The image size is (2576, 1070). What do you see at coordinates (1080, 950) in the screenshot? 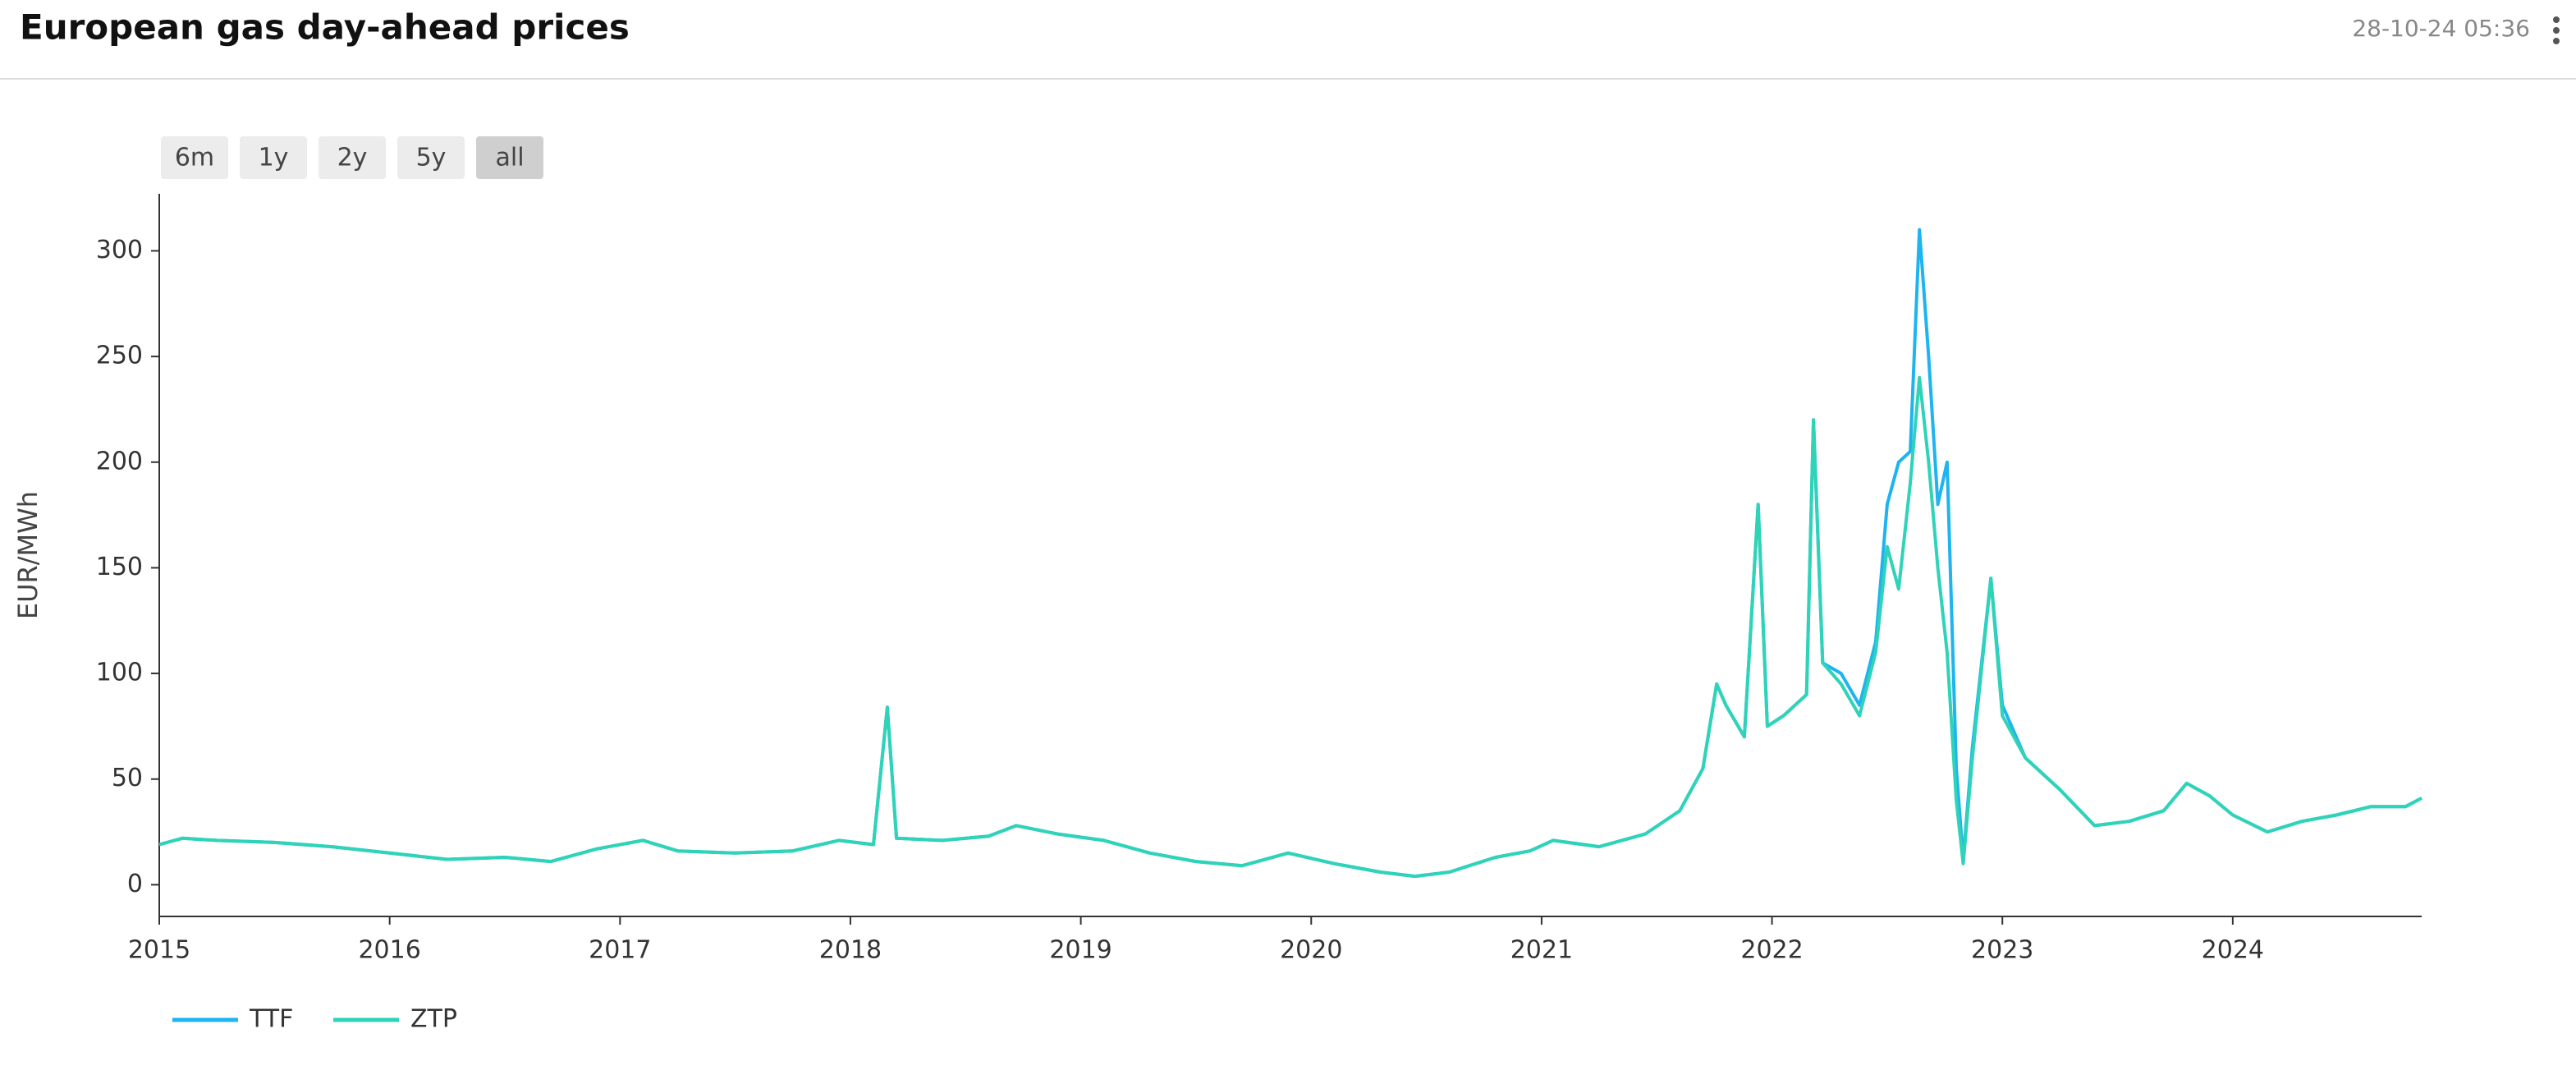
I see `x-tick-label: 2019` at bounding box center [1080, 950].